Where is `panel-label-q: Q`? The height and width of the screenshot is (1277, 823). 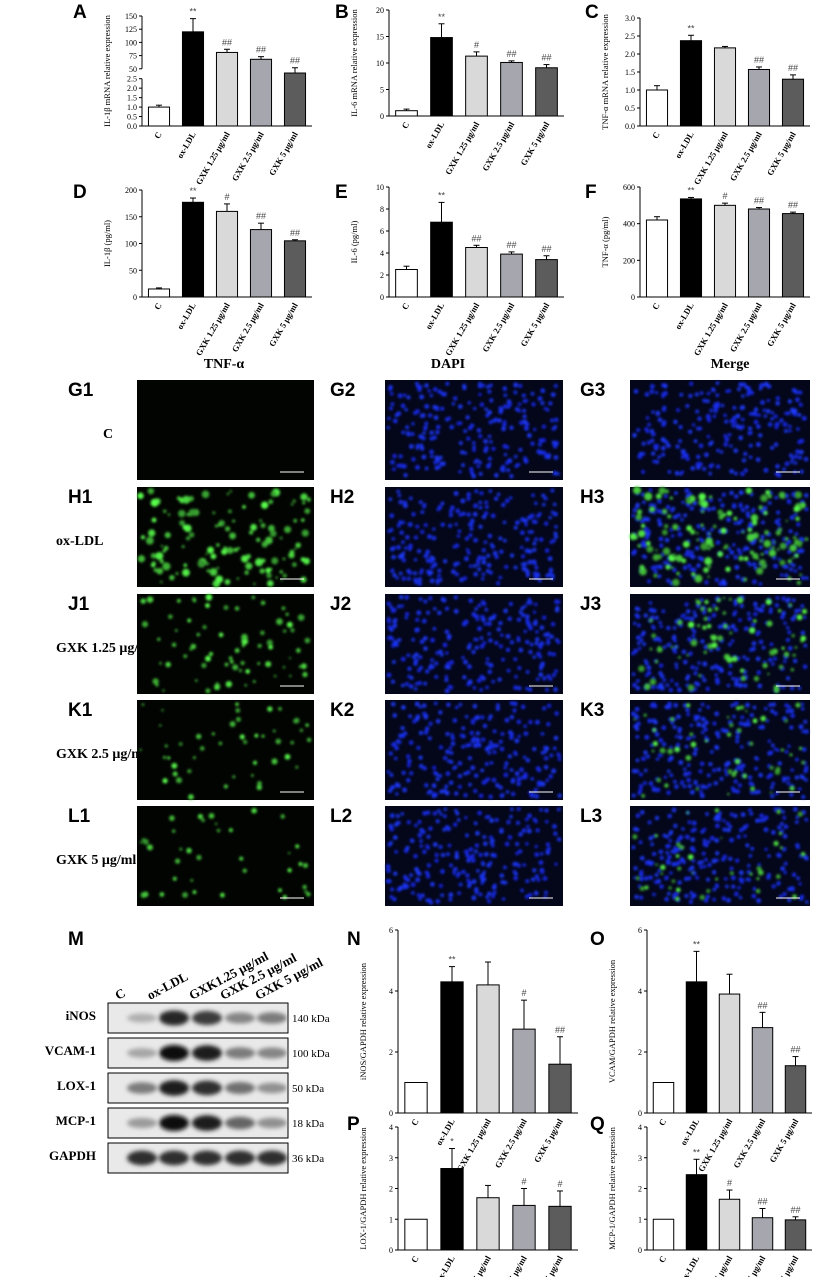
panel-label-q: Q is located at coordinates (597, 1124).